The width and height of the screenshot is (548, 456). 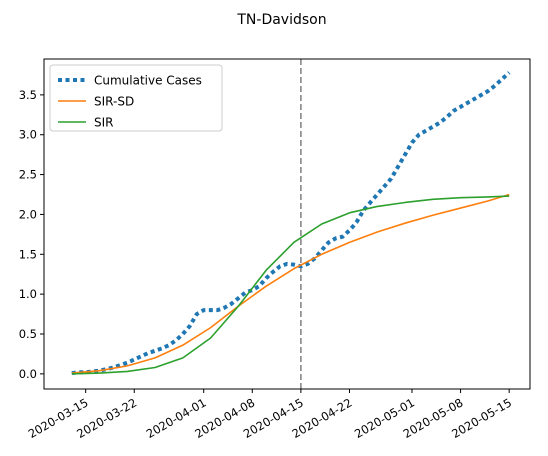 I want to click on legend: Cumulative Cases SIR-SD SIR, so click(x=136, y=98).